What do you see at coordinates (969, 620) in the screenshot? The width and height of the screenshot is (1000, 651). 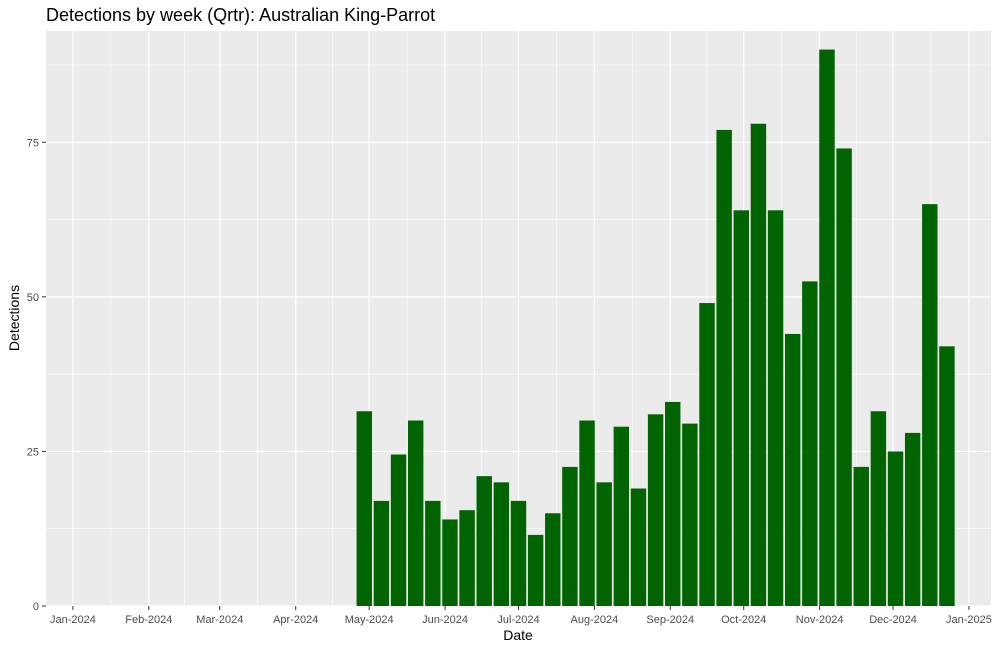 I see `x-tick-label: Jan-2025` at bounding box center [969, 620].